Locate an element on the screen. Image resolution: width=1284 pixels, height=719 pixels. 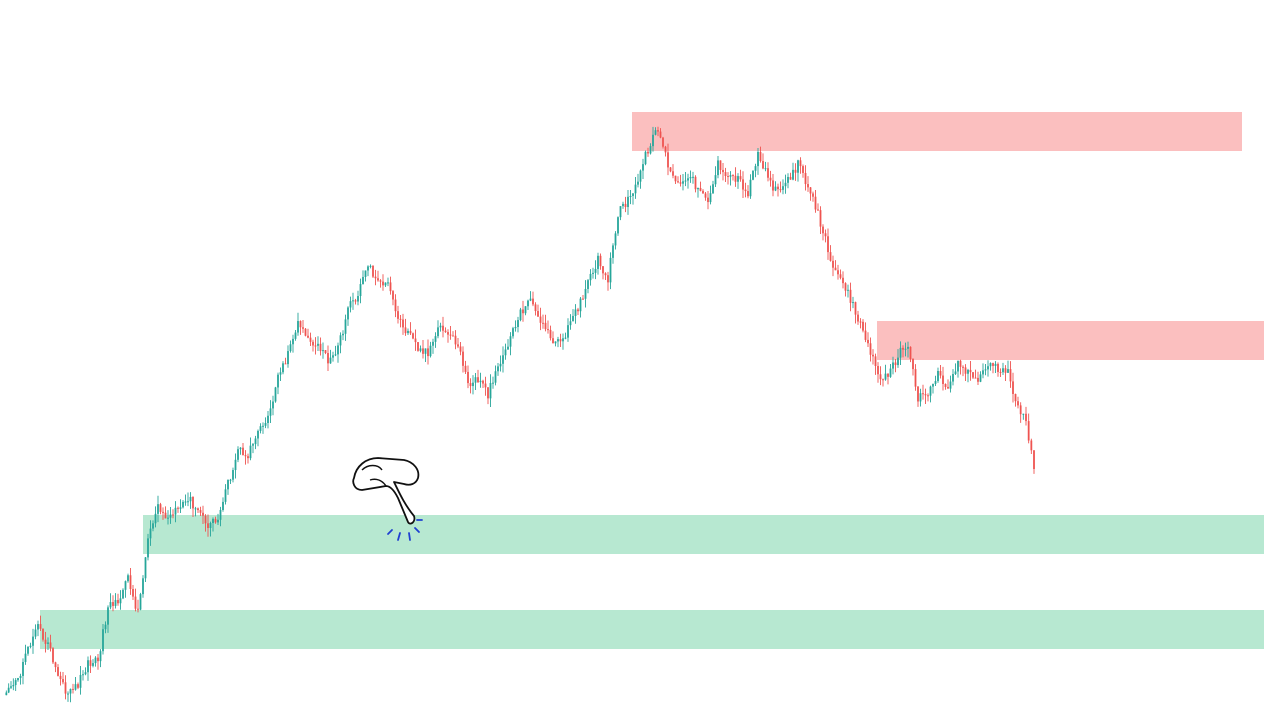
pointing-hand-icon is located at coordinates (387, 499).